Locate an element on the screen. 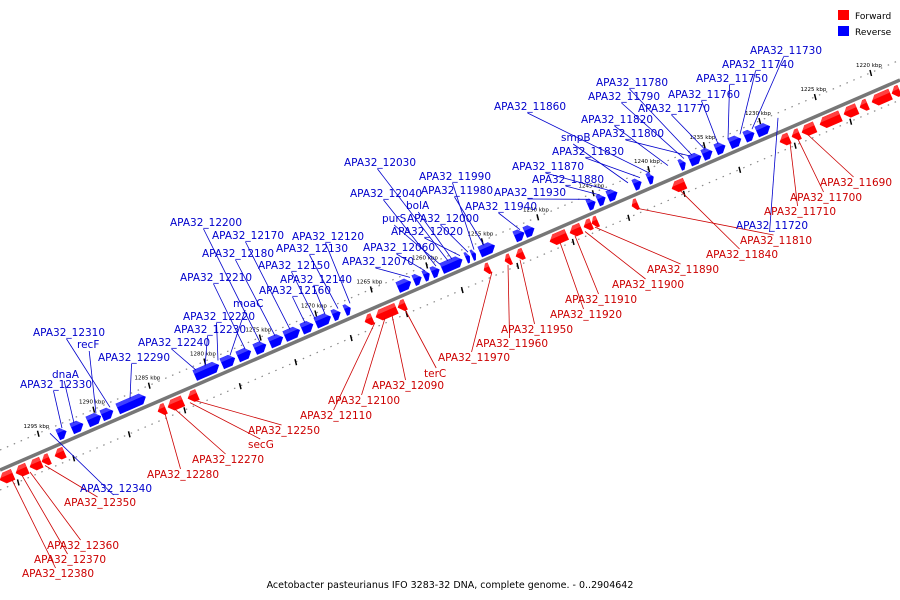 The image size is (900, 600). gene-label-apa32-12180: APA32_12180 is located at coordinates (238, 254).